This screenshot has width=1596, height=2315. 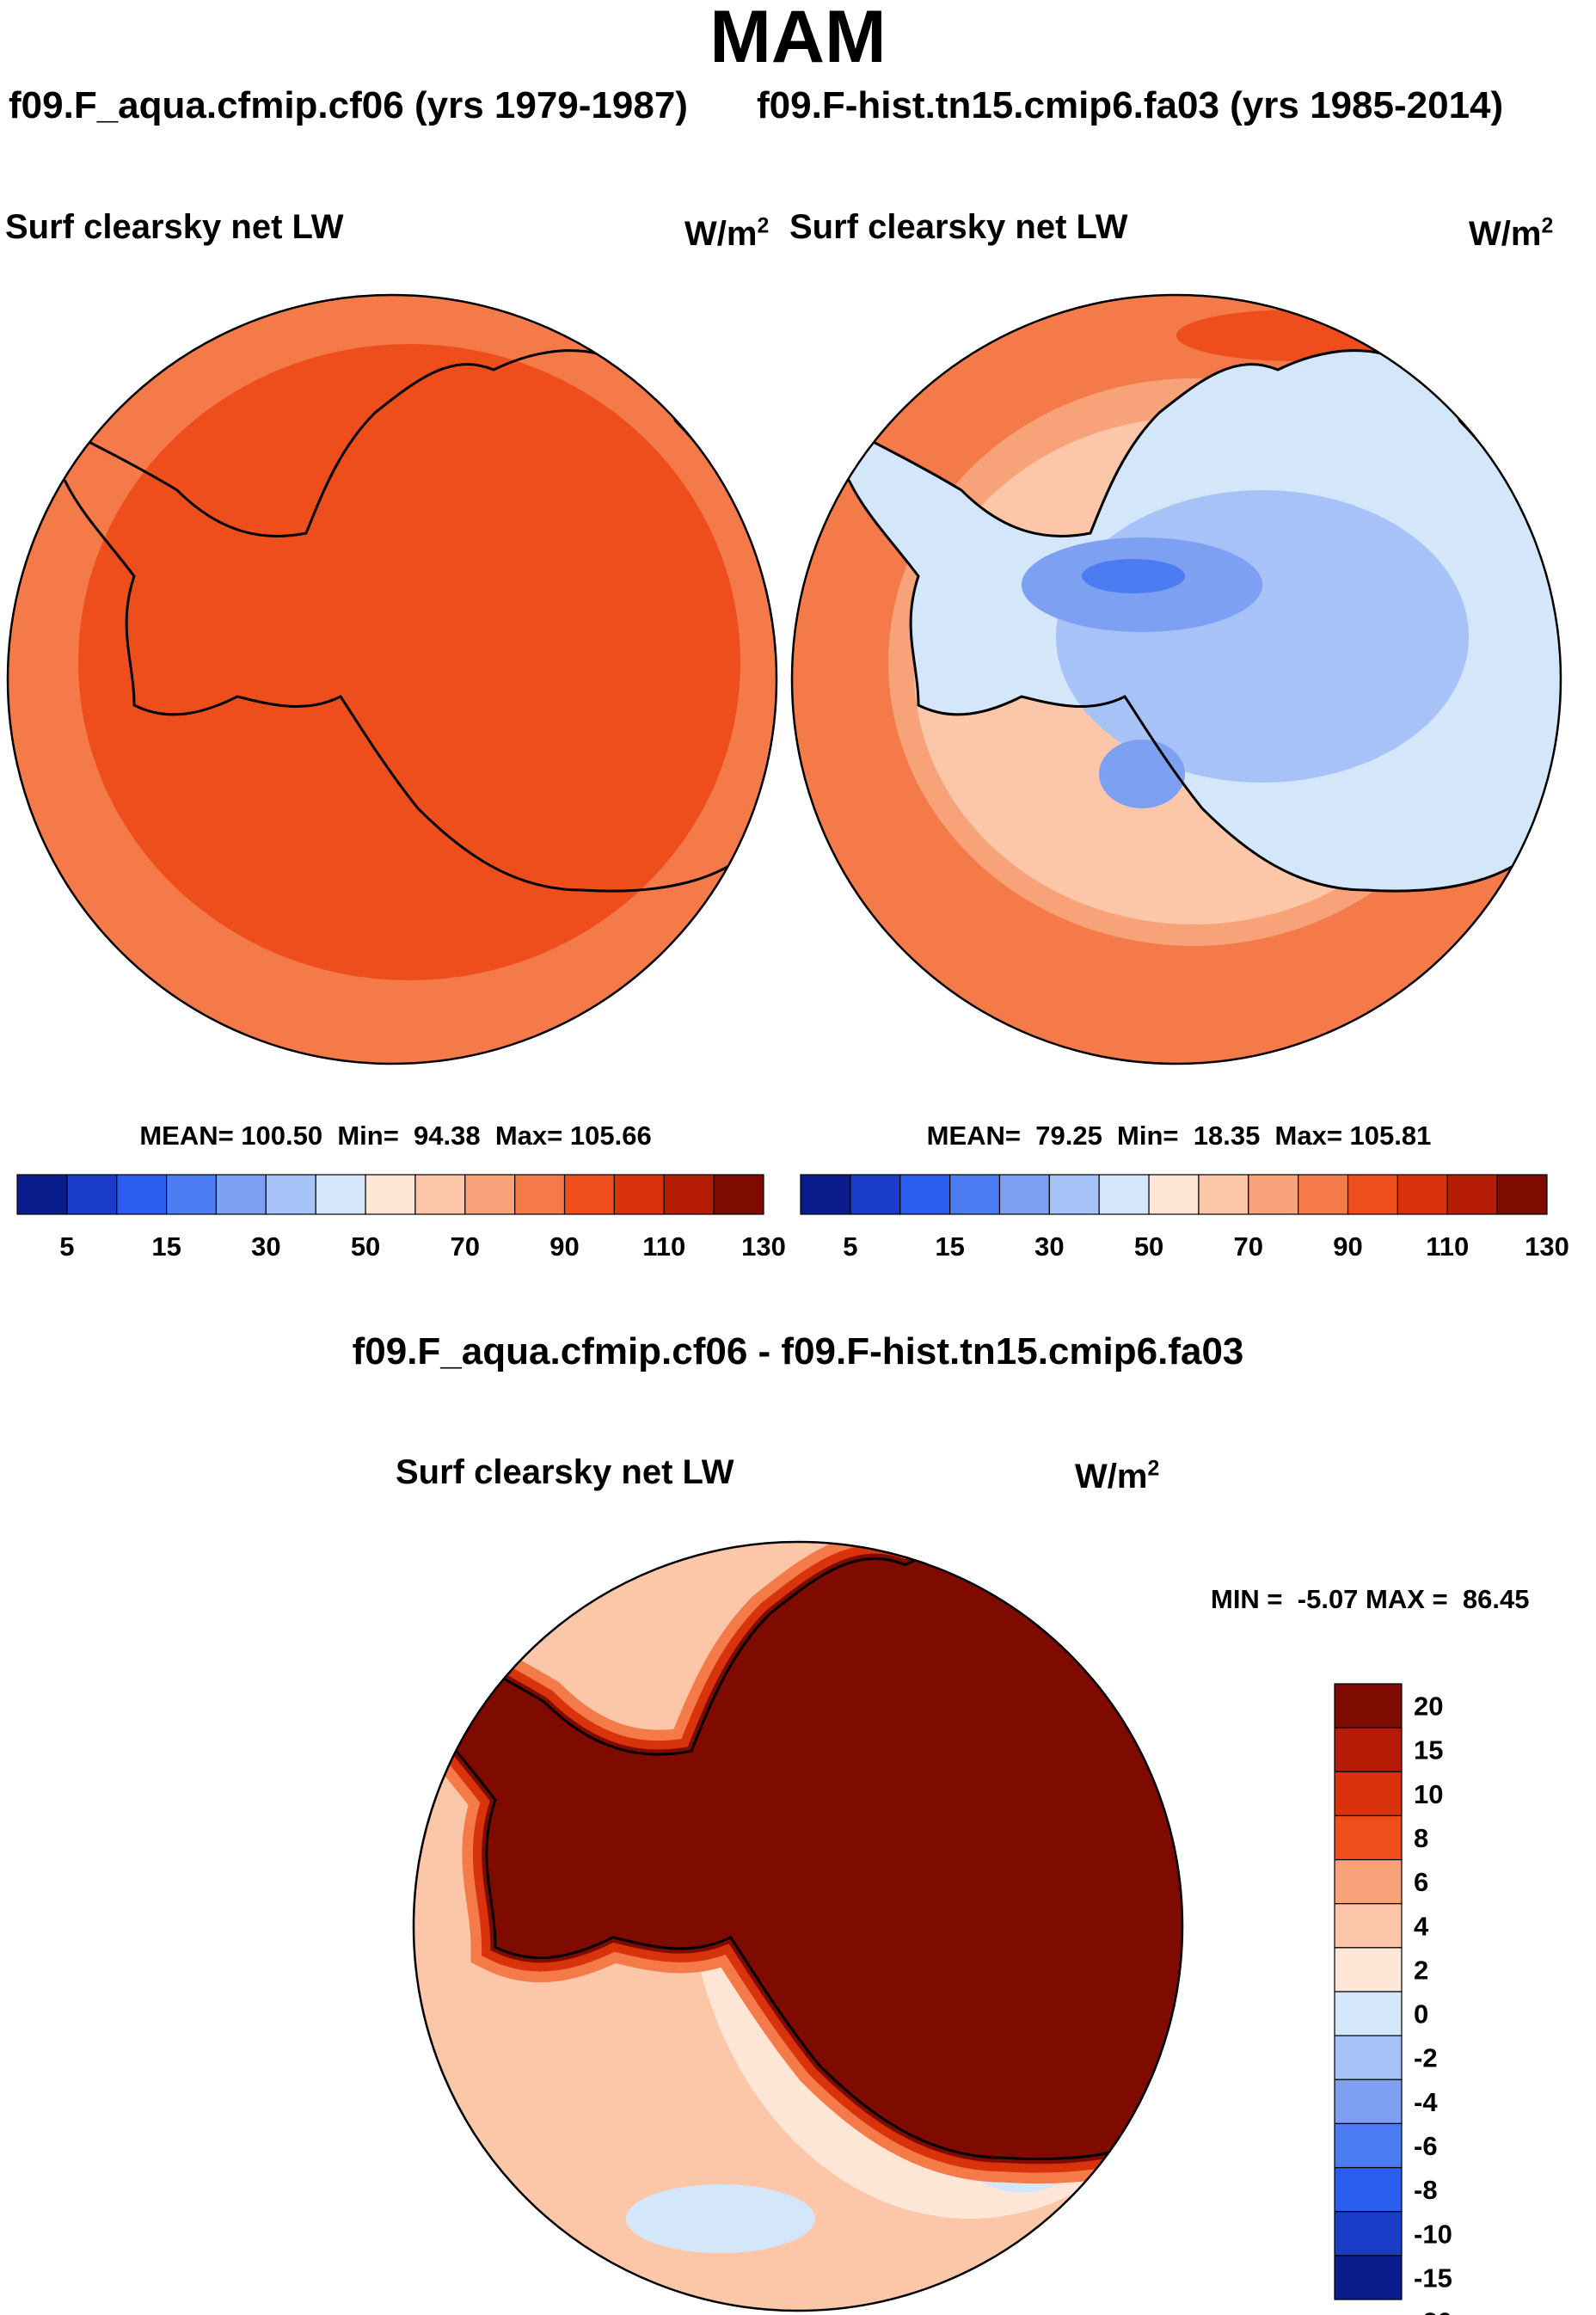 I want to click on colorbar-diff-tick-label: 4, so click(x=1421, y=1926).